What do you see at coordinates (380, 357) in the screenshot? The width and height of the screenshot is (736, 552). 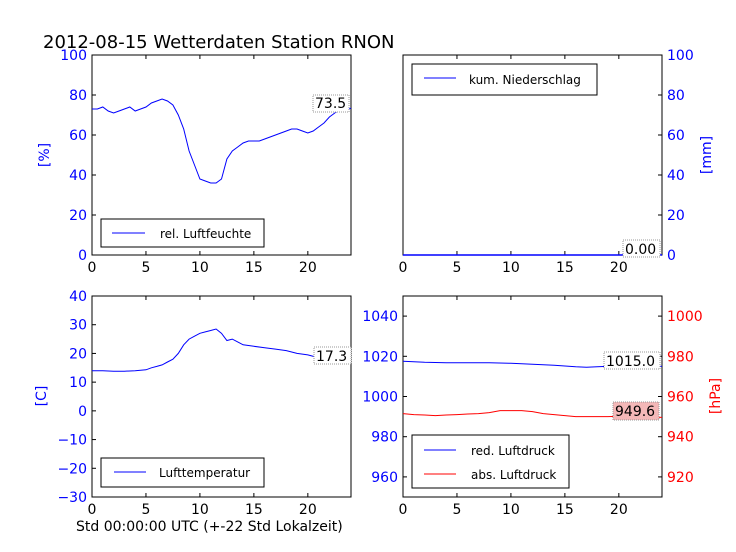 I see `y-tick-label: 1020` at bounding box center [380, 357].